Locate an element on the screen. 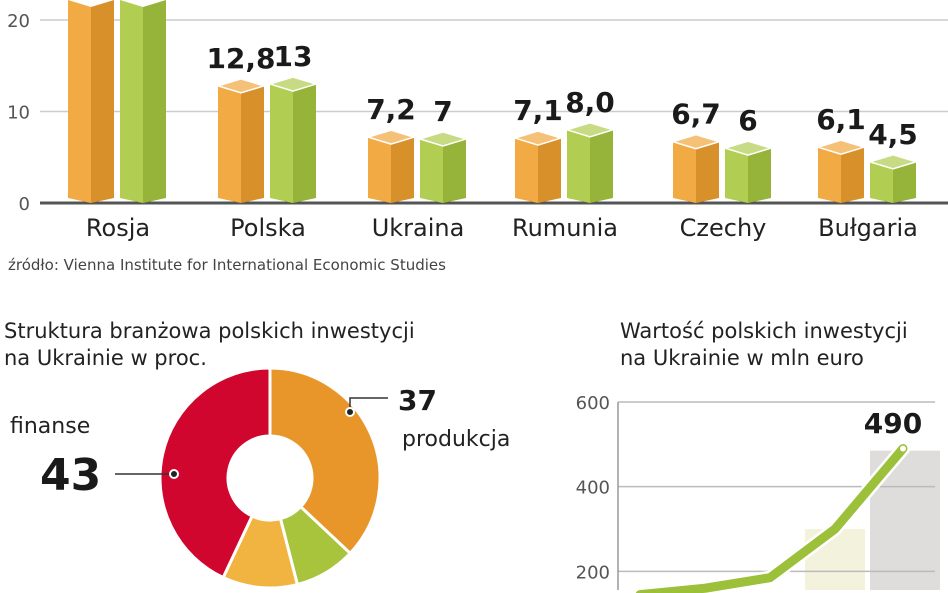 This screenshot has width=948, height=593. y-tick-label: 200 is located at coordinates (593, 572).